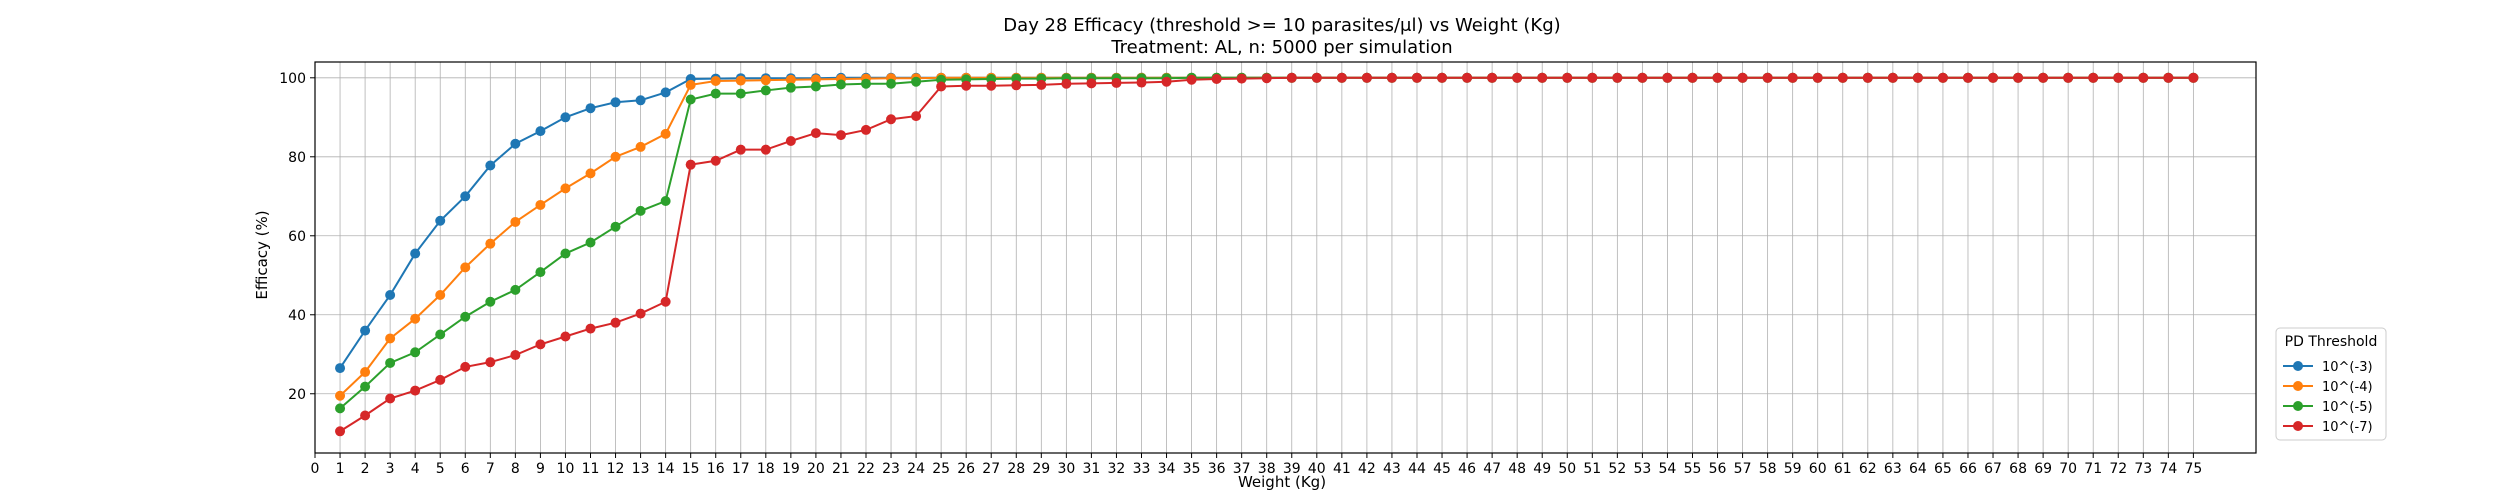 The width and height of the screenshot is (2500, 500). I want to click on x-tick-label: 30, so click(1066, 469).